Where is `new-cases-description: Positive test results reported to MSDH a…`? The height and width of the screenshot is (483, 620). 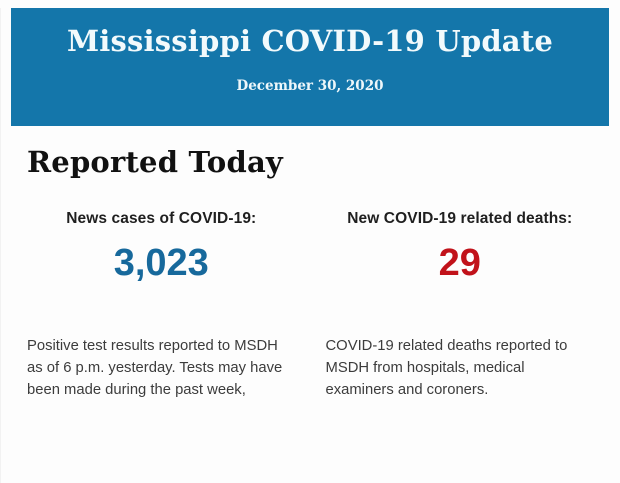
new-cases-description: Positive test results reported to MSDH a… is located at coordinates (155, 367).